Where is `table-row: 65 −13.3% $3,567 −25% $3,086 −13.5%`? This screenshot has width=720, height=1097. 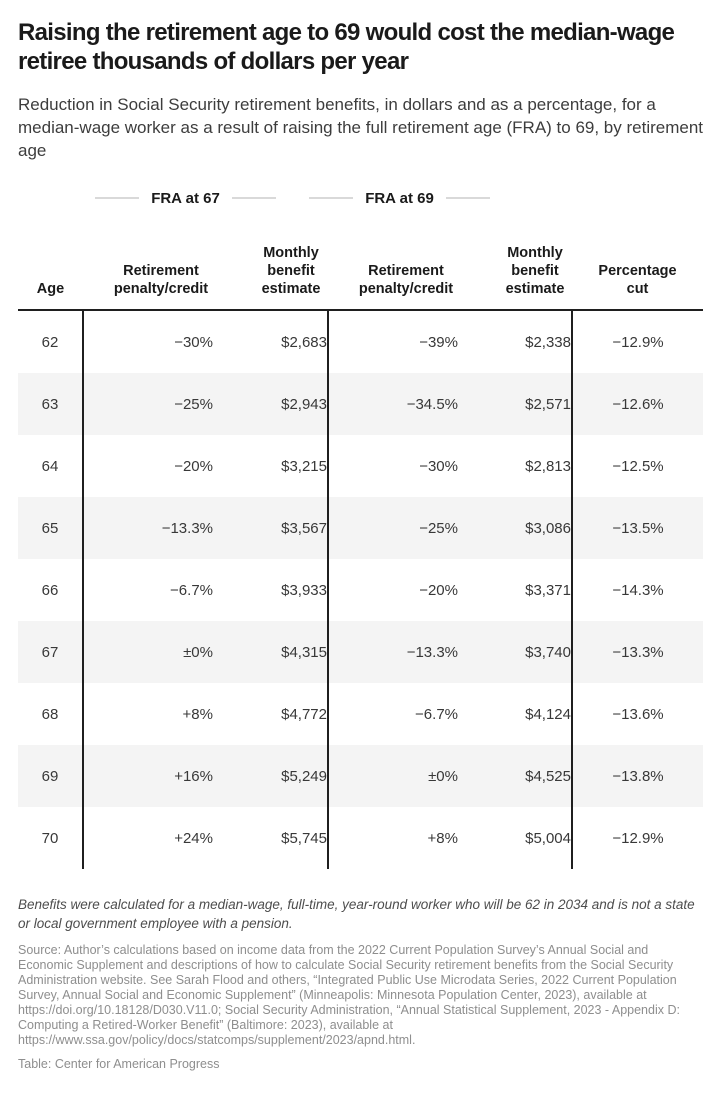 table-row: 65 −13.3% $3,567 −25% $3,086 −13.5% is located at coordinates (360, 528).